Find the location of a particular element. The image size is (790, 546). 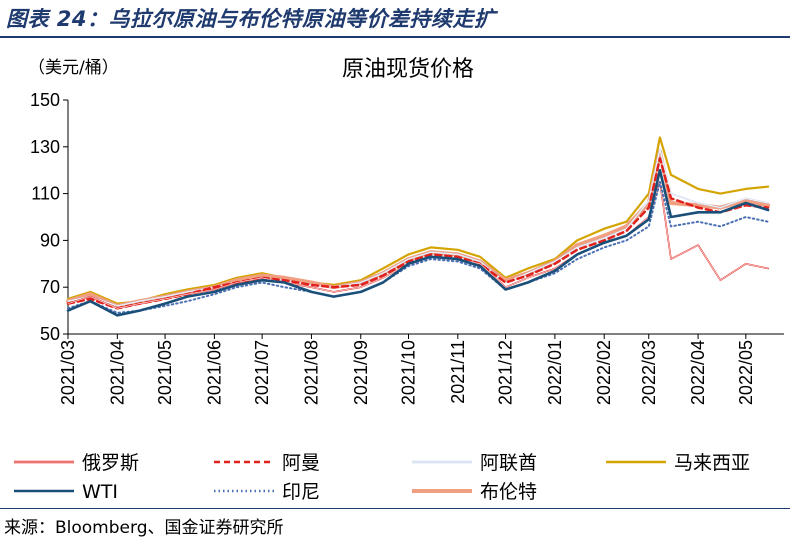

legend-label-WTI: WTI is located at coordinates (100, 492).